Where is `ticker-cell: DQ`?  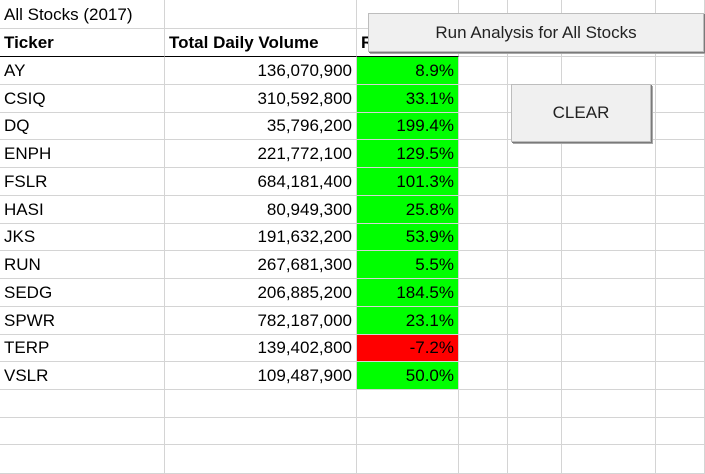 ticker-cell: DQ is located at coordinates (82, 126).